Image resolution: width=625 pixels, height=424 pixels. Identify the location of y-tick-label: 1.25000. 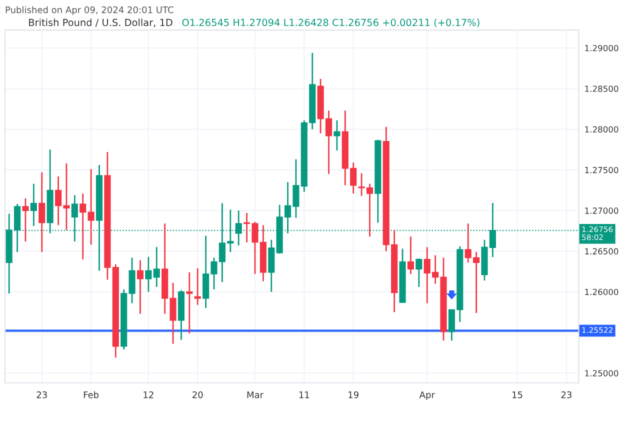
(601, 373).